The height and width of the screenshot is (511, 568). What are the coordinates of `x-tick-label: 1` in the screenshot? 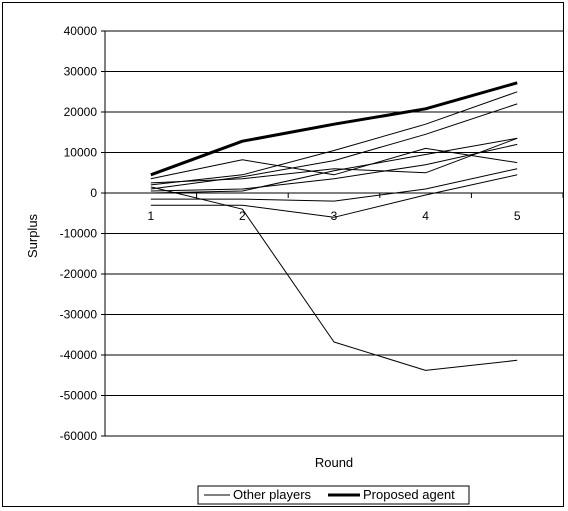 It's located at (150, 216).